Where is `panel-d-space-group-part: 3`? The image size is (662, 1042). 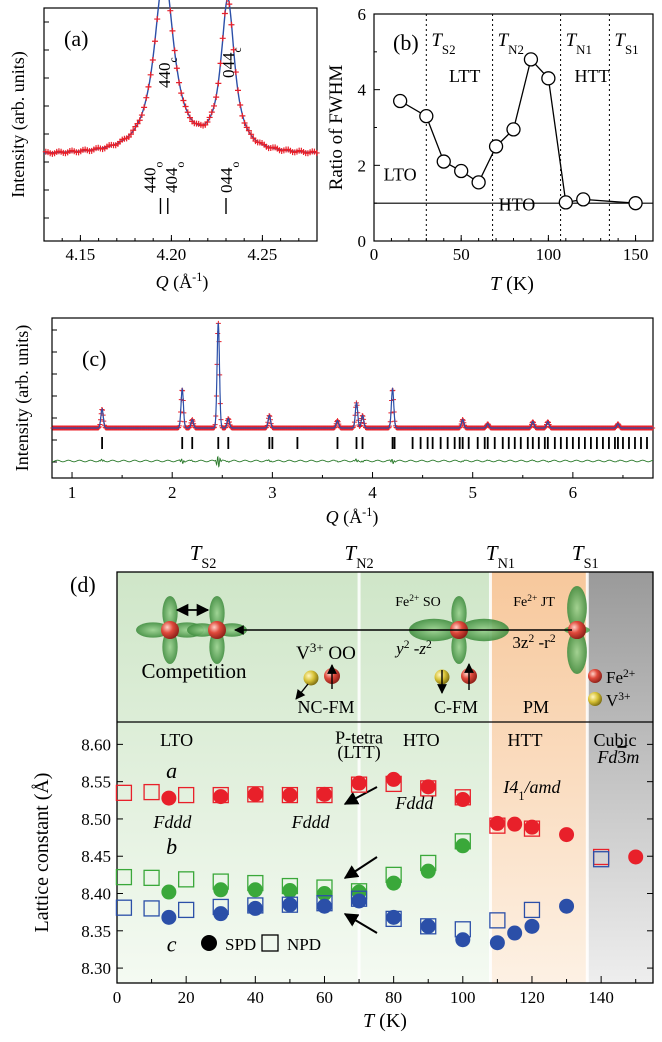
panel-d-space-group-part: 3 is located at coordinates (621, 757).